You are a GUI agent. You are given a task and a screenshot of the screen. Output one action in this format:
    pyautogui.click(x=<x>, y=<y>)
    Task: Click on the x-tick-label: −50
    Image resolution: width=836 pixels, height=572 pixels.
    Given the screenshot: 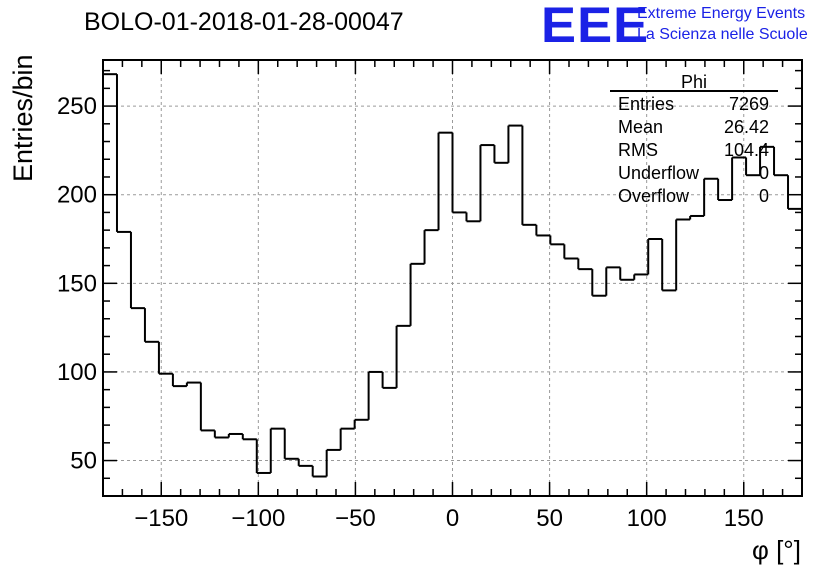 What is the action you would take?
    pyautogui.click(x=355, y=518)
    